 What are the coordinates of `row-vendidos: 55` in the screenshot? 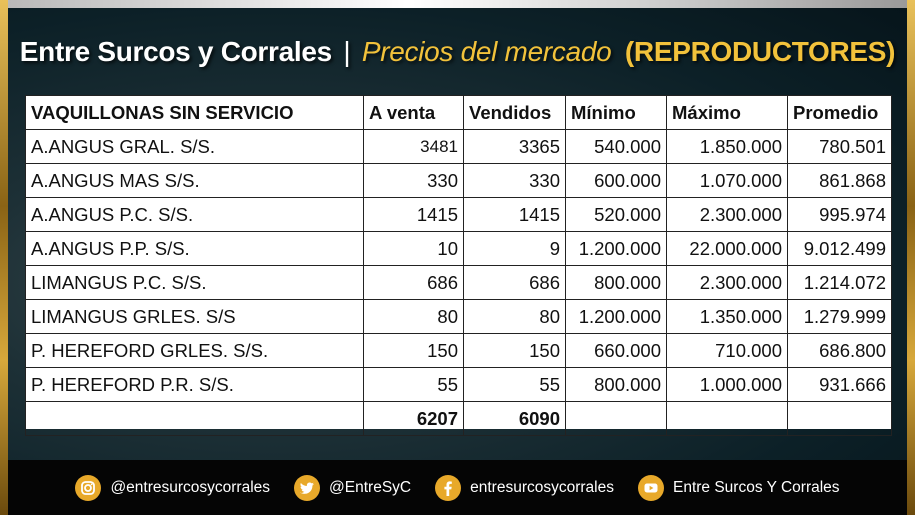 It's located at (514, 384).